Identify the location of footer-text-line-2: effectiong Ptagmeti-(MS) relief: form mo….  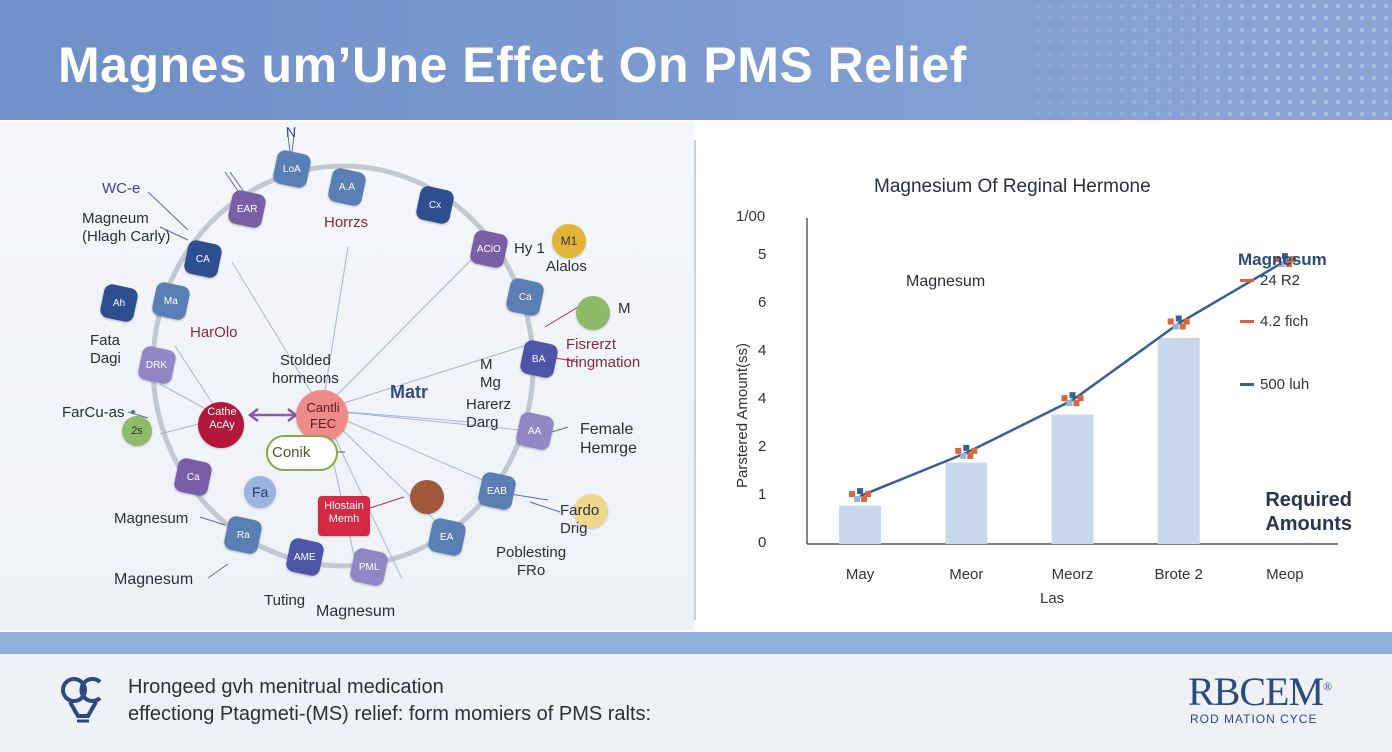
(390, 714).